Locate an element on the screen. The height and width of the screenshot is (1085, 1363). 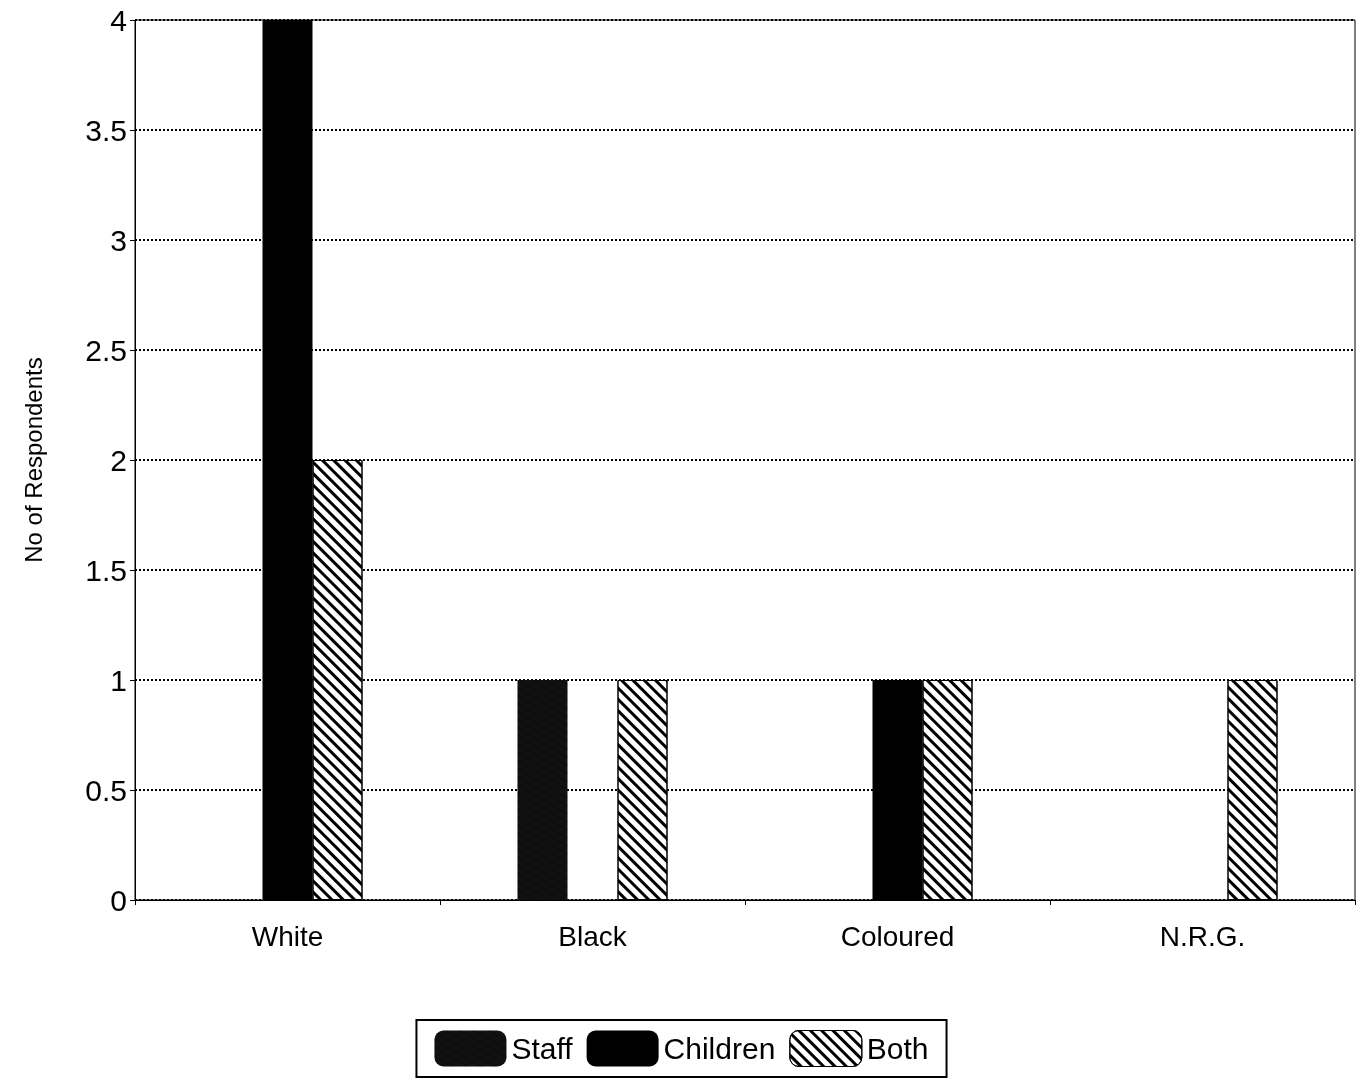
y-tick-label: 2.5 is located at coordinates (106, 350).